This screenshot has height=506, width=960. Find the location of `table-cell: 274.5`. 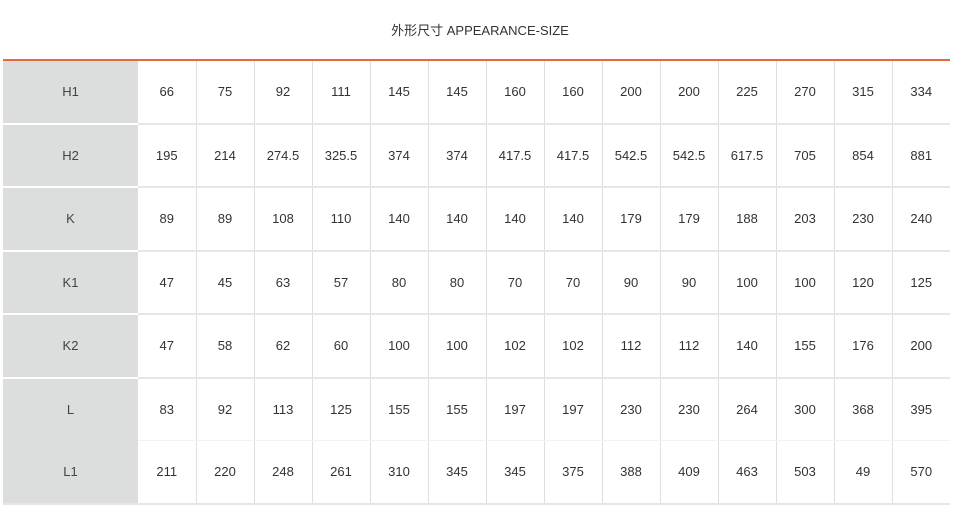

table-cell: 274.5 is located at coordinates (283, 155).